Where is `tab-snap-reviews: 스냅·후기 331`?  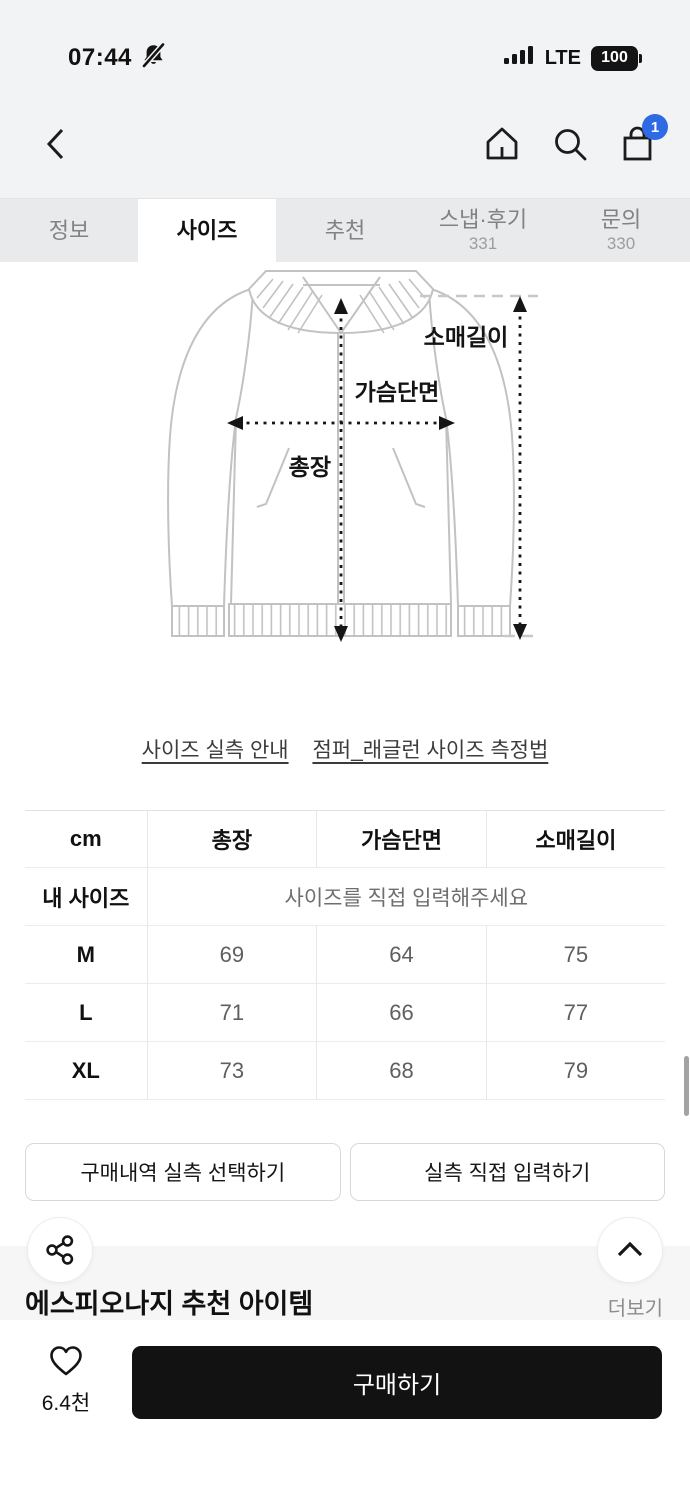 tab-snap-reviews: 스냅·후기 331 is located at coordinates (483, 230).